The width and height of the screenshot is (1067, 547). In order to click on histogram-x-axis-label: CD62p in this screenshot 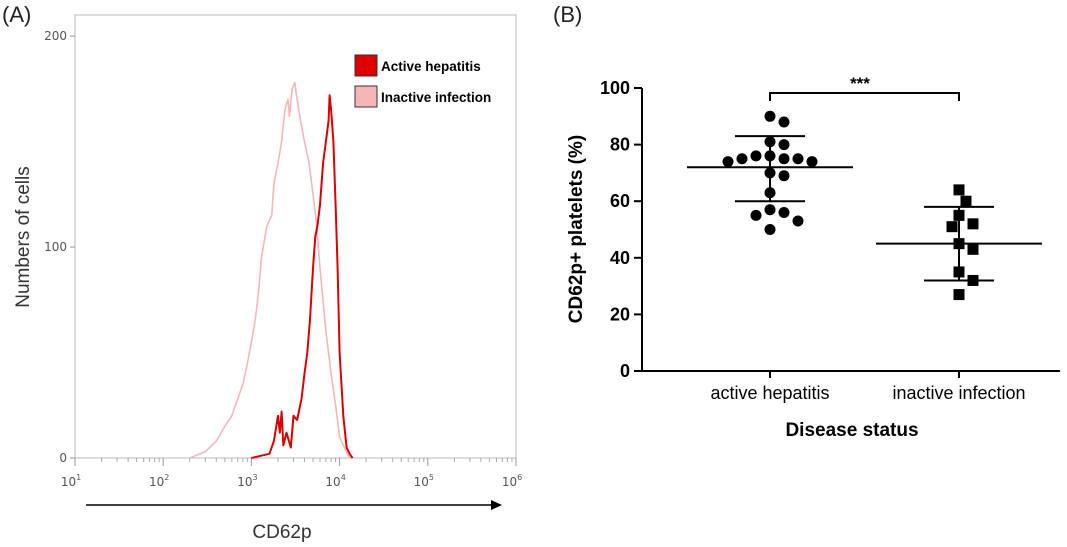, I will do `click(281, 532)`.